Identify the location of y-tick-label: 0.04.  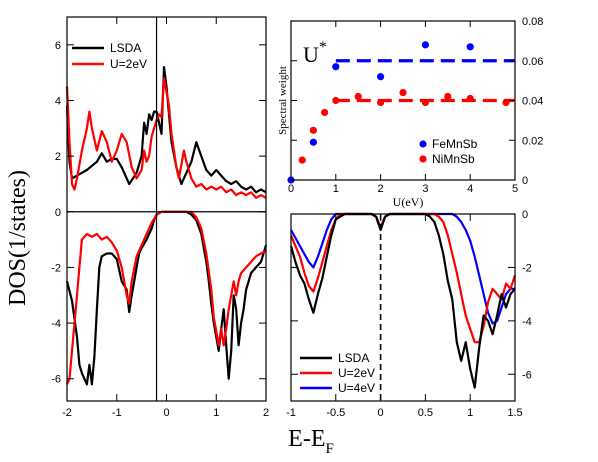
(532, 102).